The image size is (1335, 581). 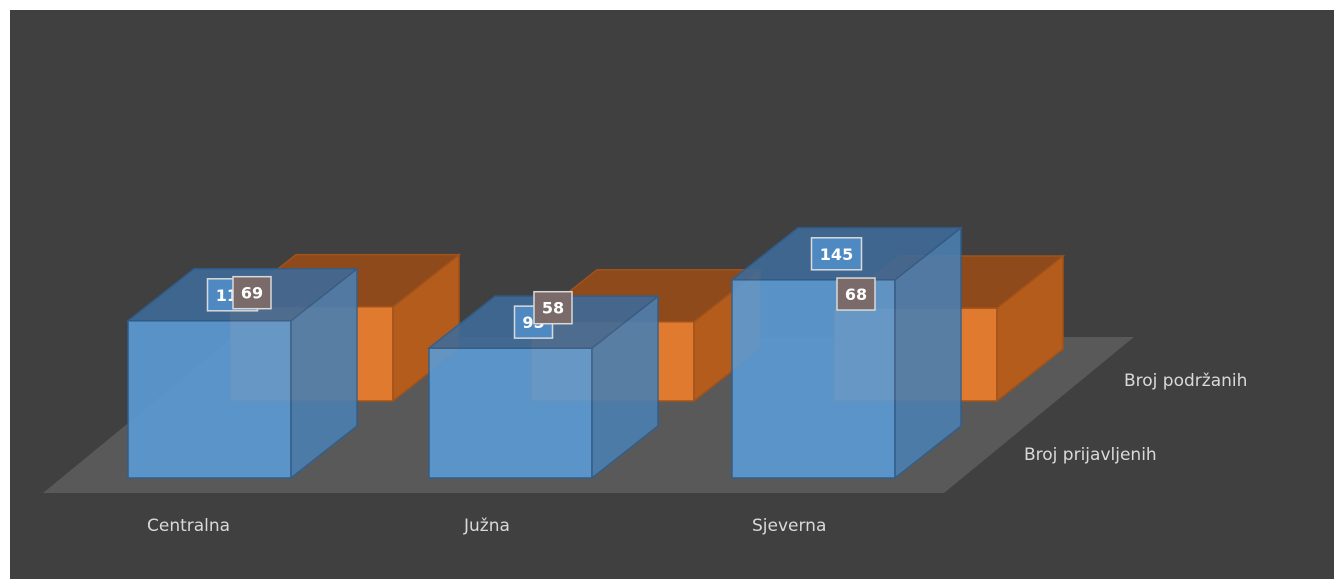 I want to click on category-label: Sjeverna, so click(x=789, y=526).